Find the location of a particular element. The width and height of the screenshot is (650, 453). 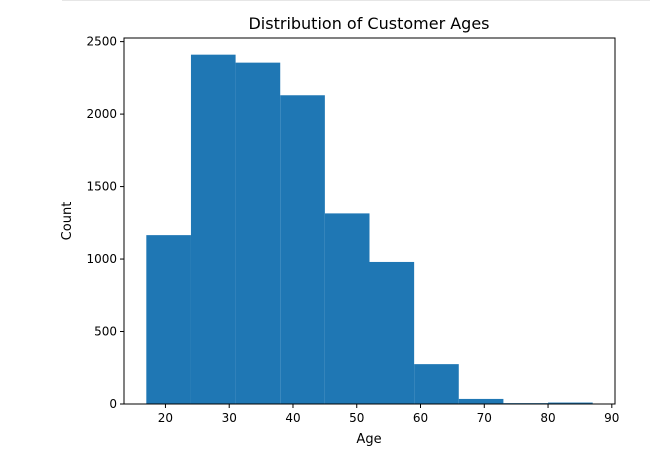

x-tick-label: 80 is located at coordinates (547, 418).